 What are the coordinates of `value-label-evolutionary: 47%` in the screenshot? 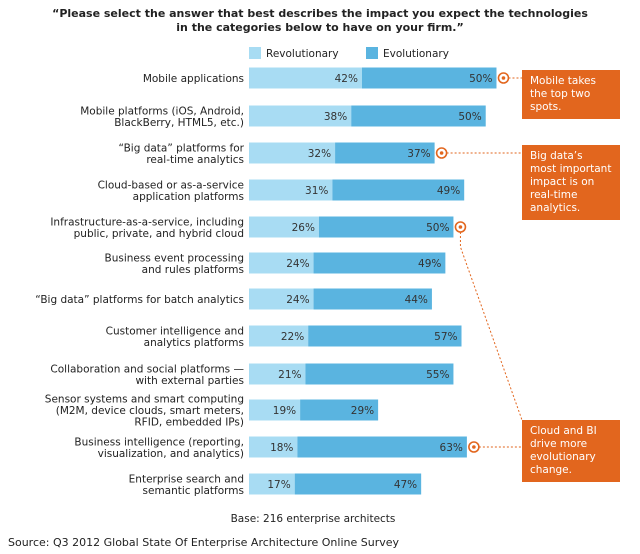 It's located at (405, 485).